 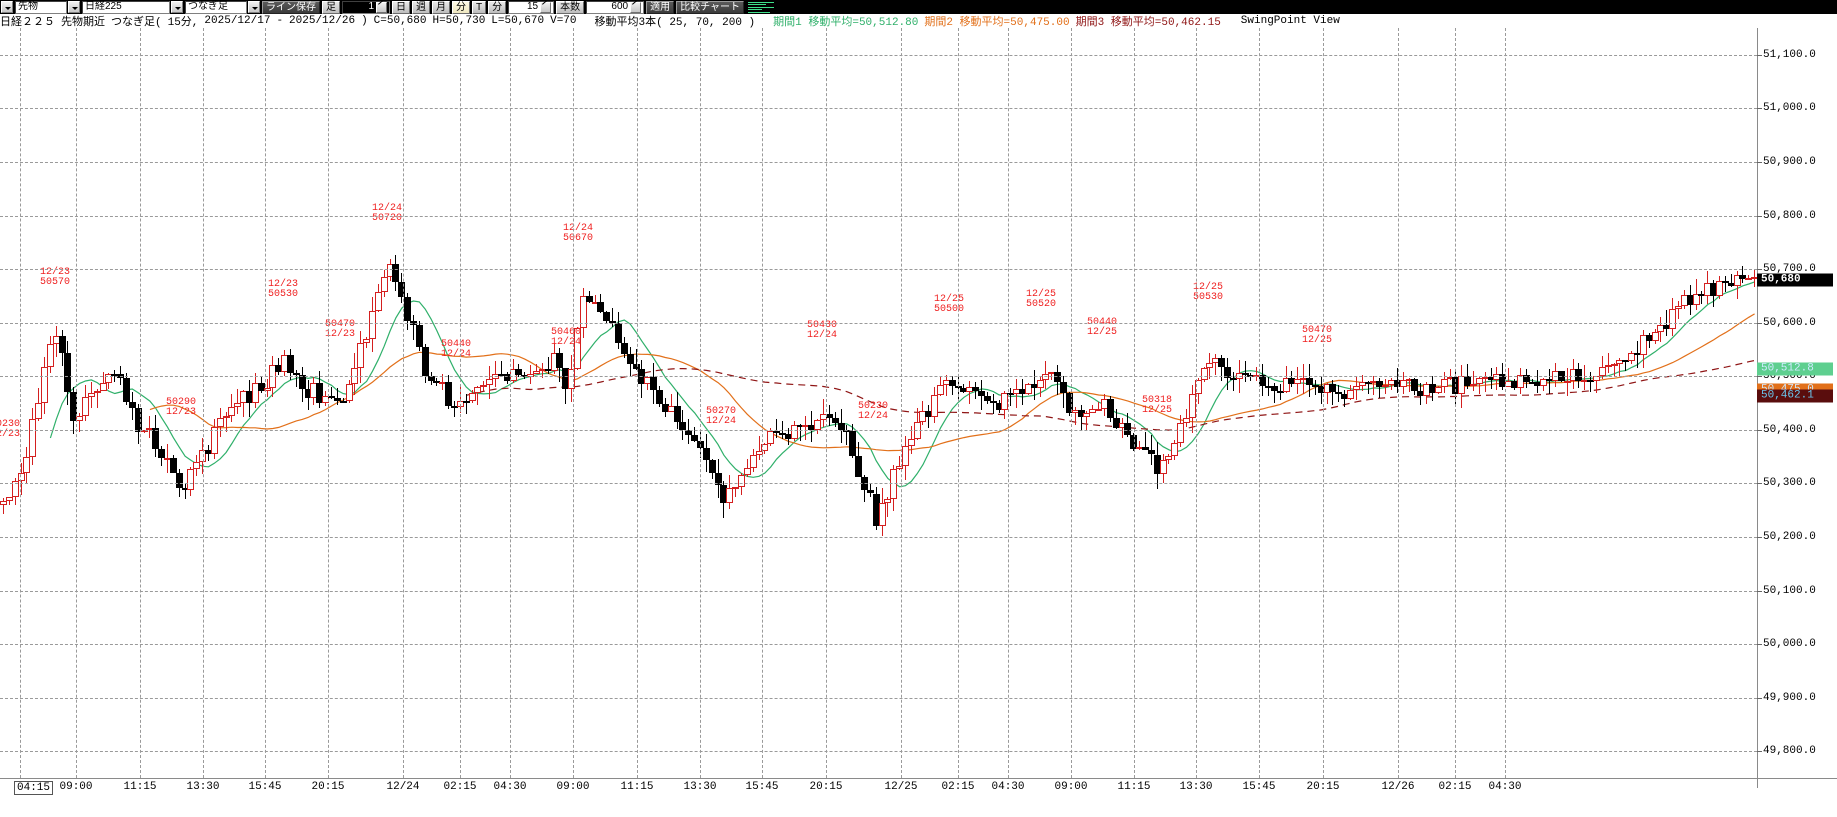 I want to click on count-stepper-icon, so click(x=636, y=7).